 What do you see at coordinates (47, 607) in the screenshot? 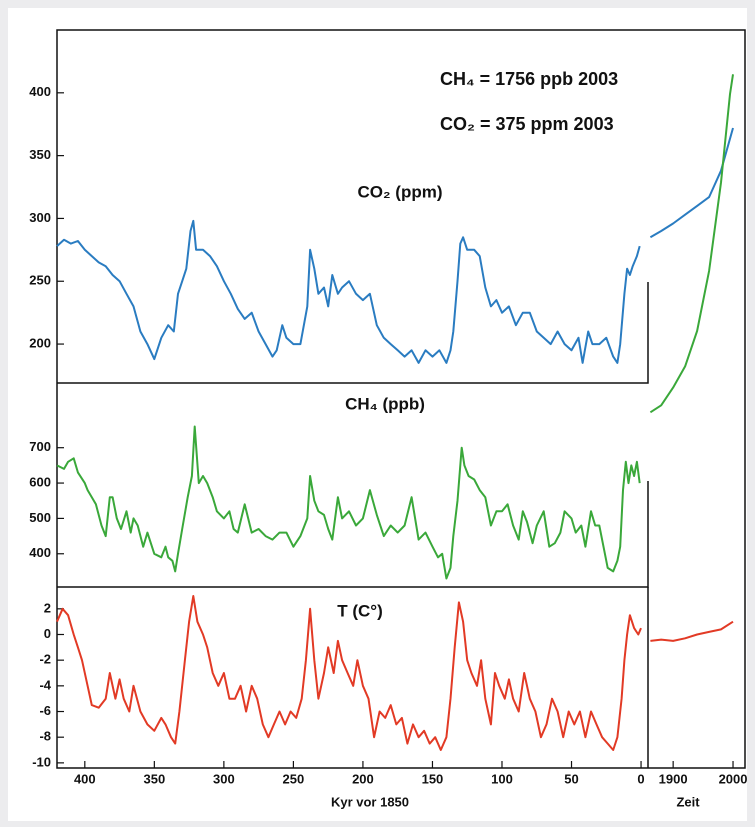
I see `y-tick-label: 2` at bounding box center [47, 607].